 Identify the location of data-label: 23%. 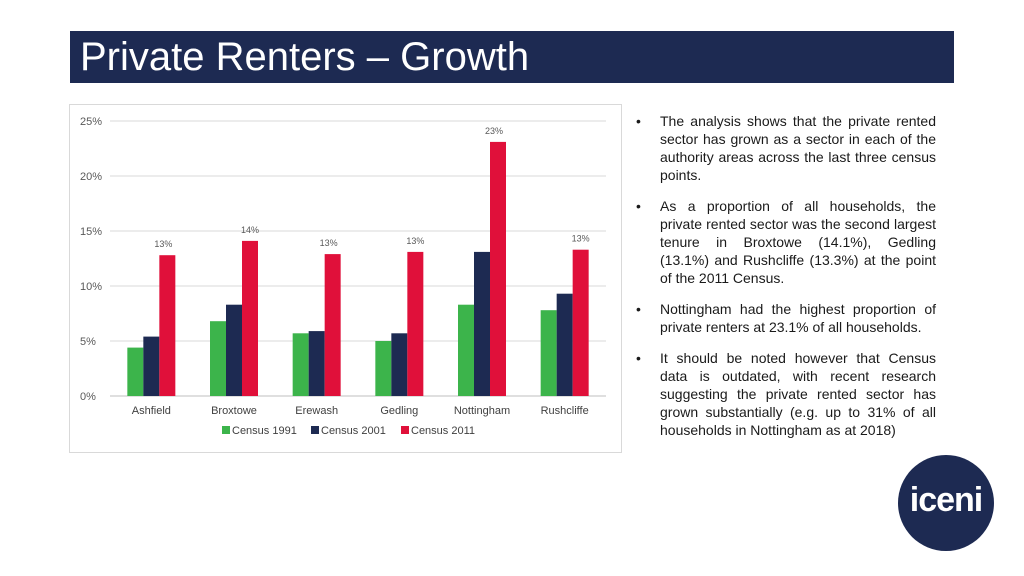
(494, 131).